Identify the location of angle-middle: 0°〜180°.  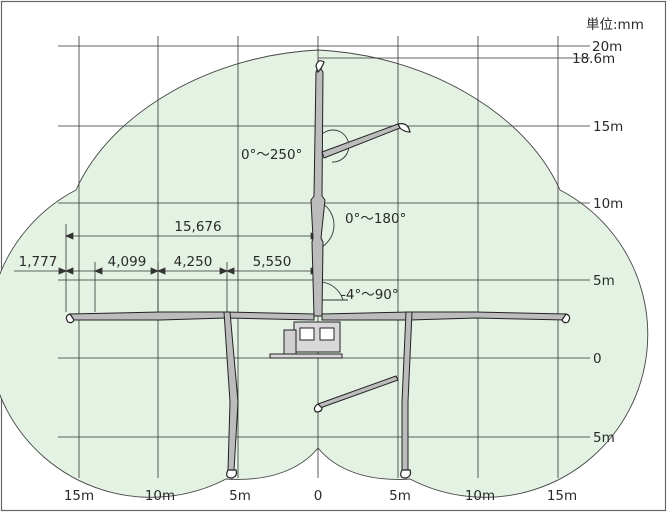
(375, 219).